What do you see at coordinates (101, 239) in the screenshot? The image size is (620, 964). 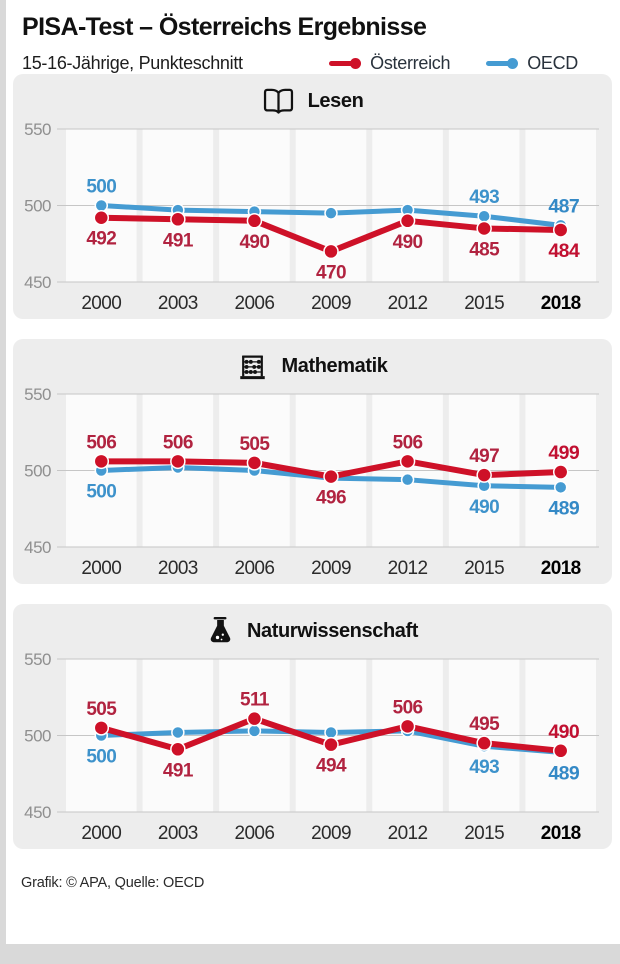 I see `oesterreich-value-label: 492` at bounding box center [101, 239].